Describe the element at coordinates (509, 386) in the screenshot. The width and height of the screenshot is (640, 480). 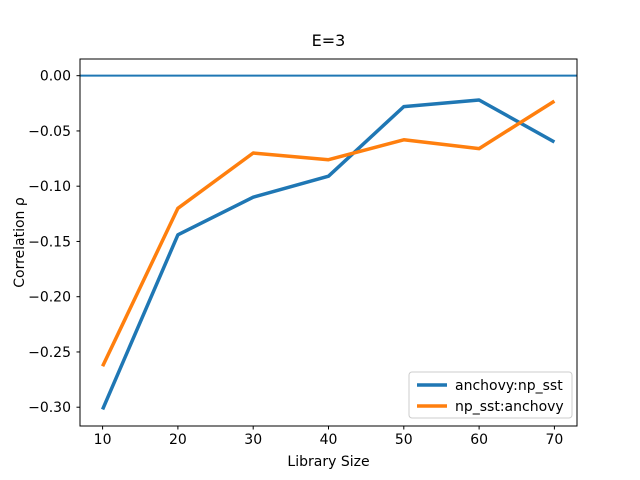
I see `legend-label: anchovy:np_sst` at that location.